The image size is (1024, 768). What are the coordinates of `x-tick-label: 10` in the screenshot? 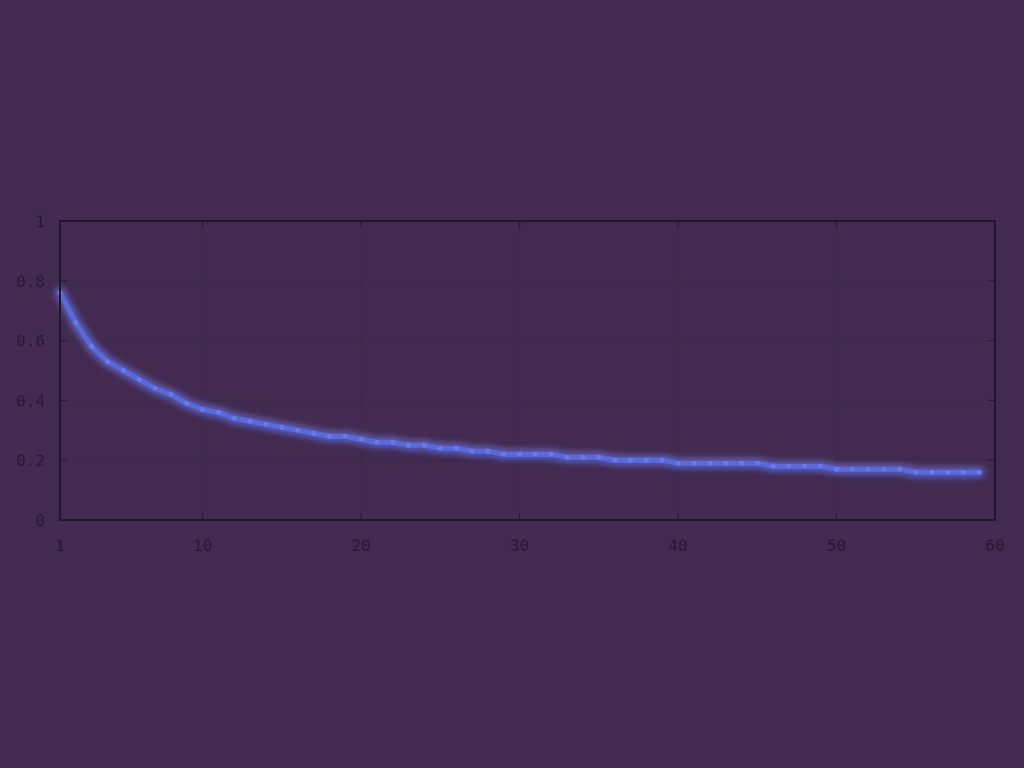 It's located at (202, 545).